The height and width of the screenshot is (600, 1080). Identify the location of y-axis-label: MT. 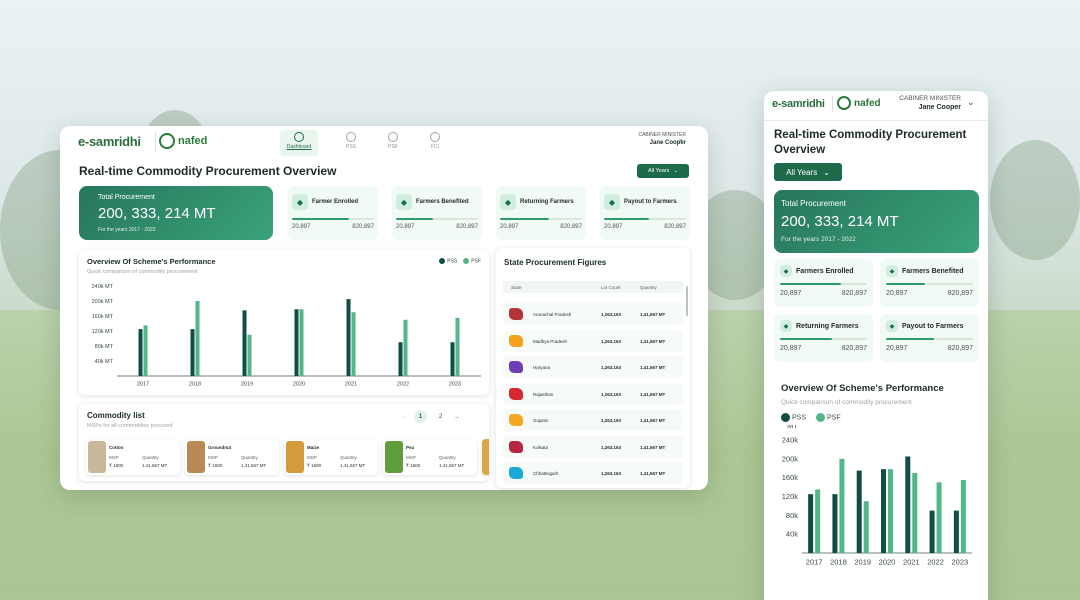
(792, 427).